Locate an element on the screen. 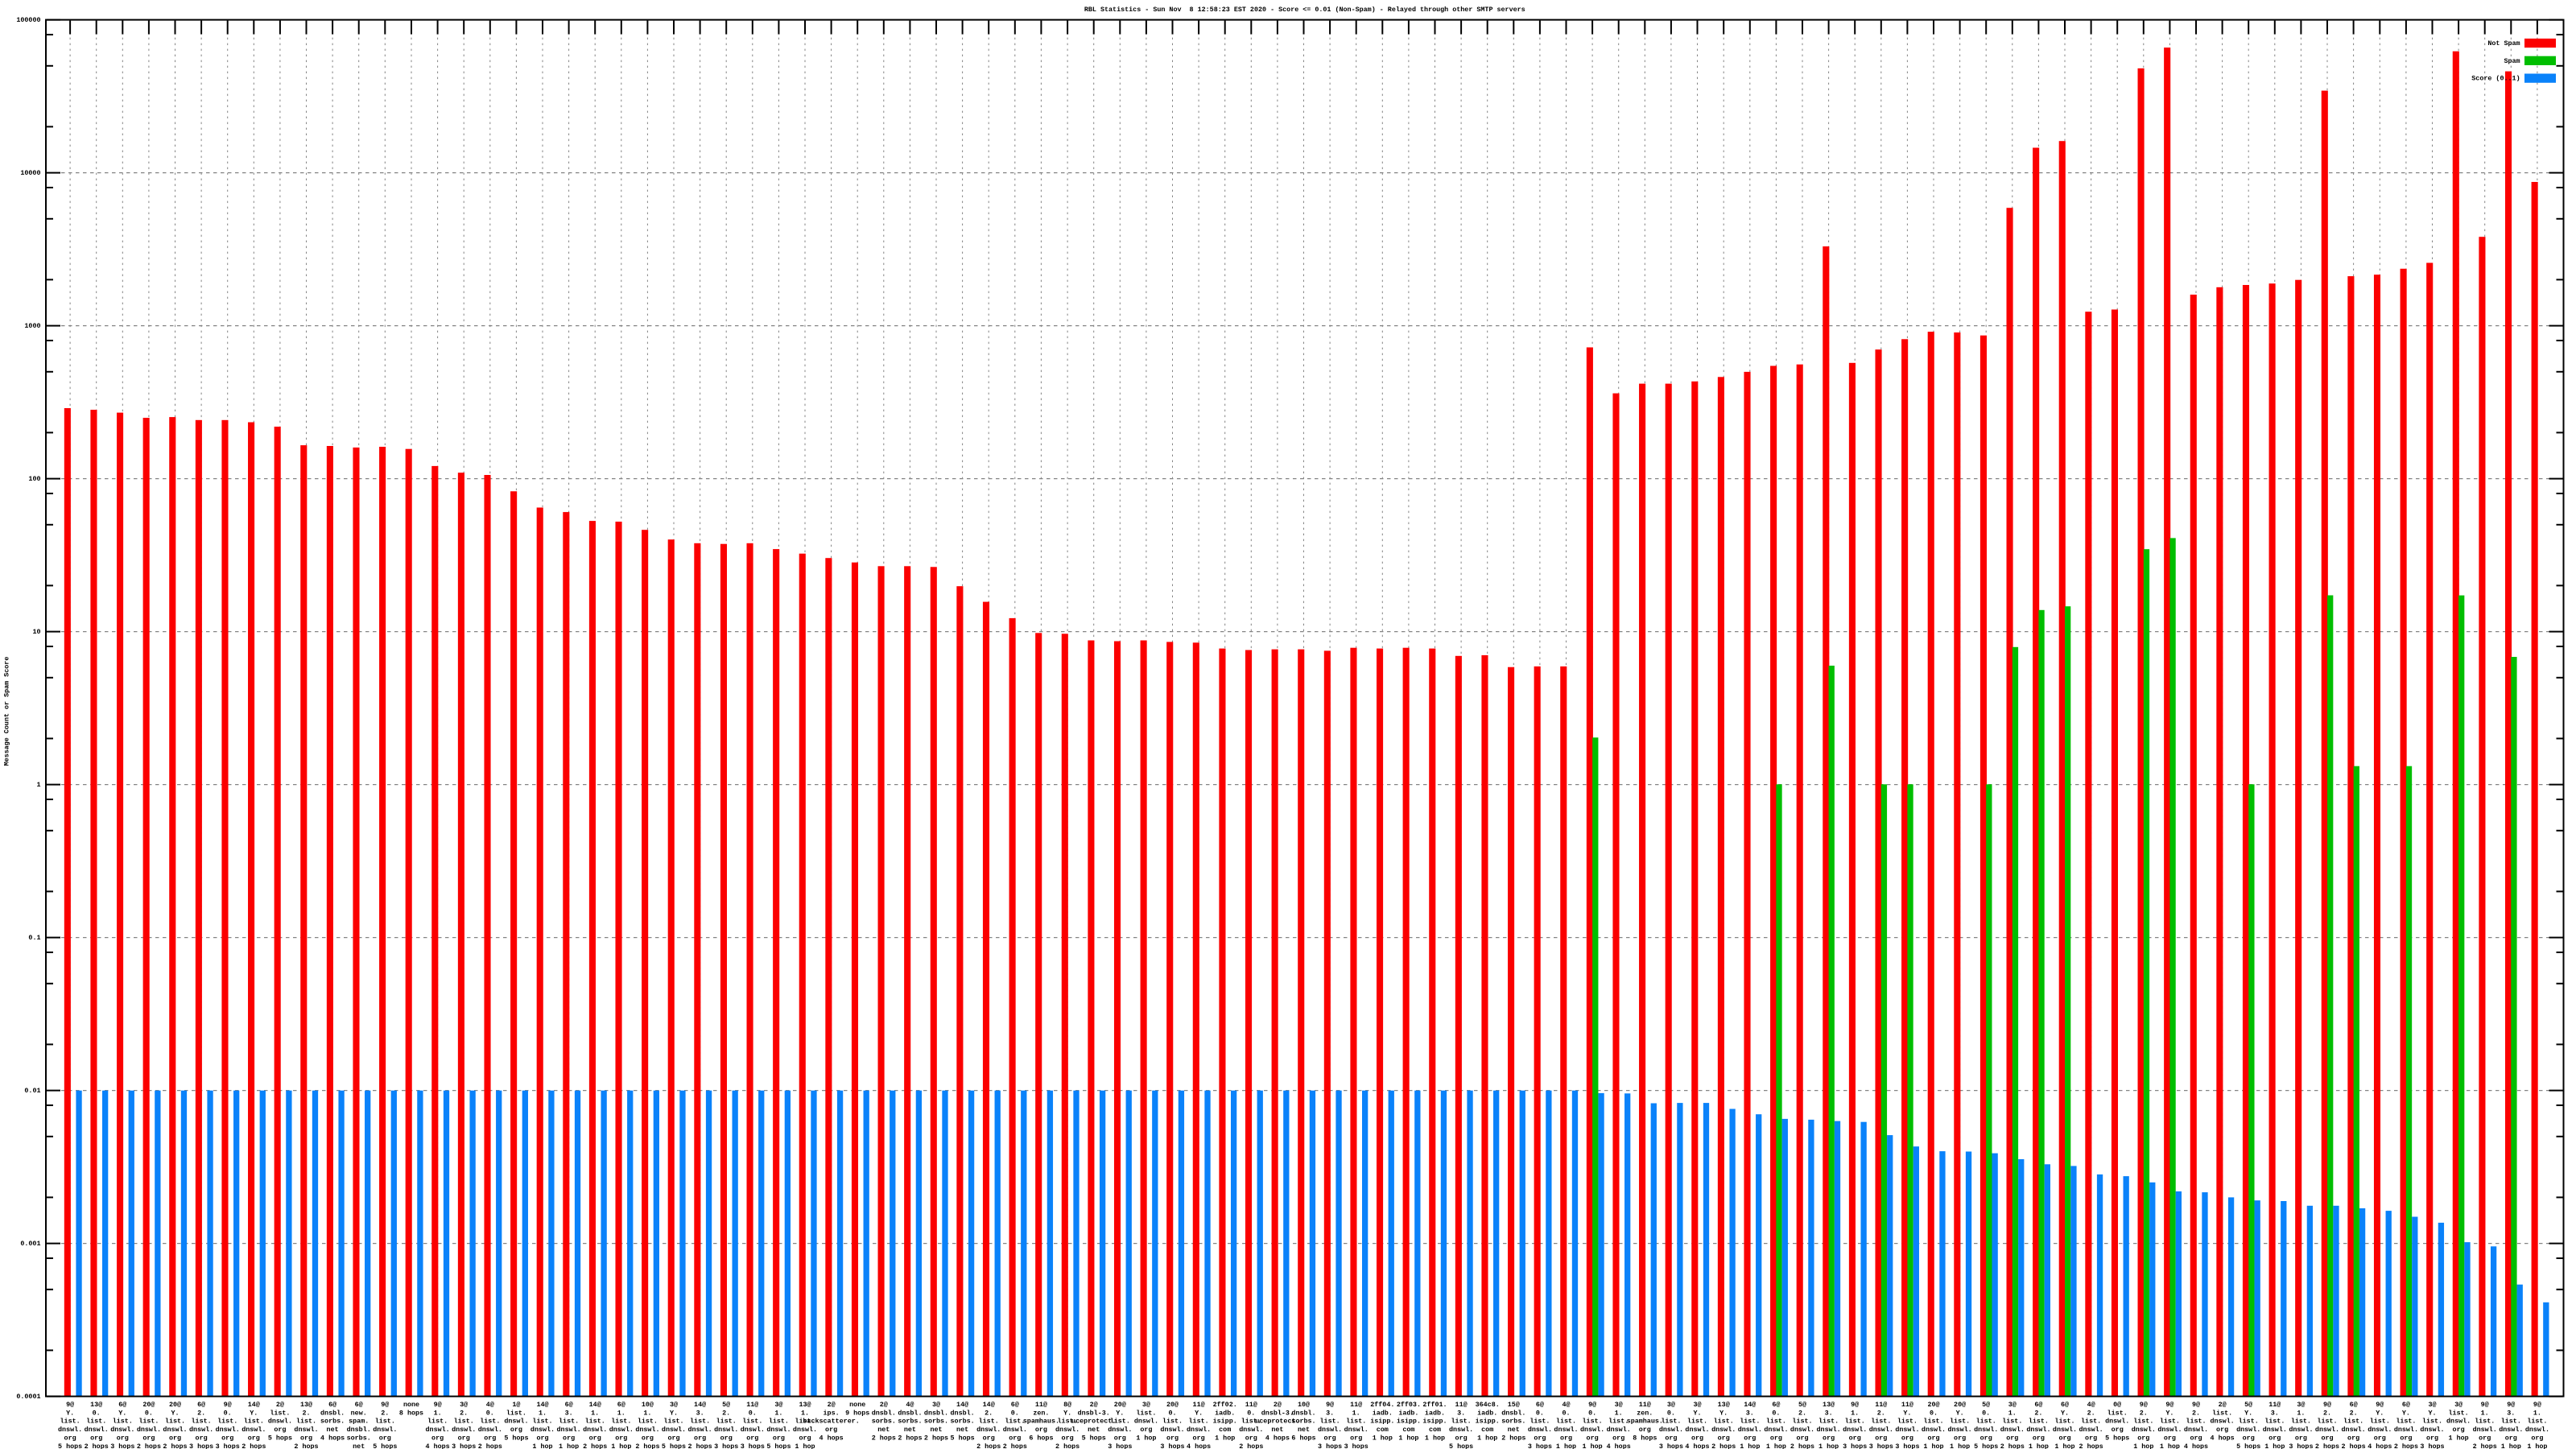  svg-text: 10@ is located at coordinates (648, 1405).